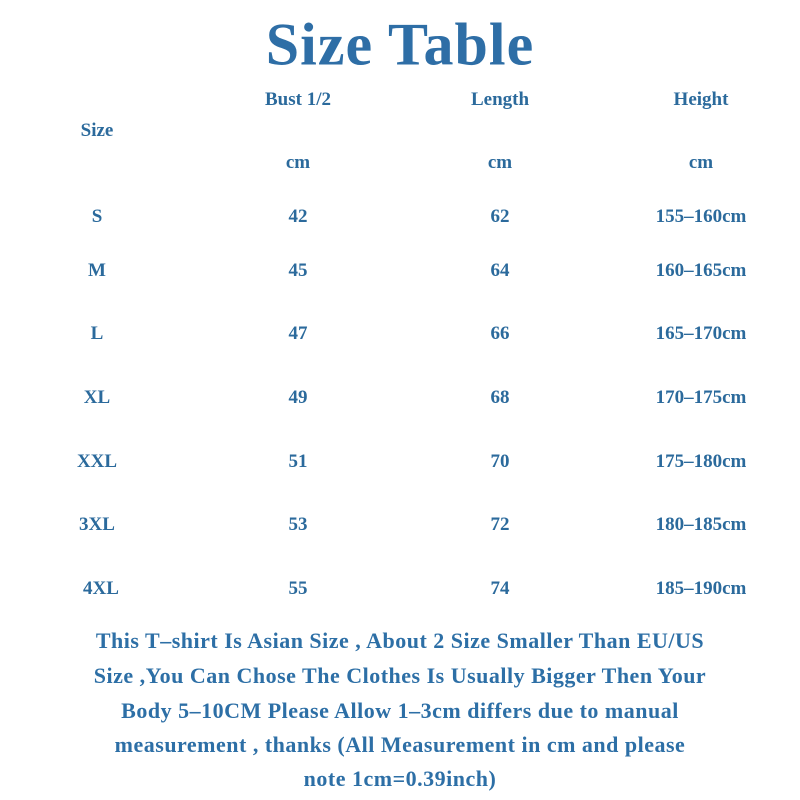  Describe the element at coordinates (97, 270) in the screenshot. I see `table-cell: M` at that location.